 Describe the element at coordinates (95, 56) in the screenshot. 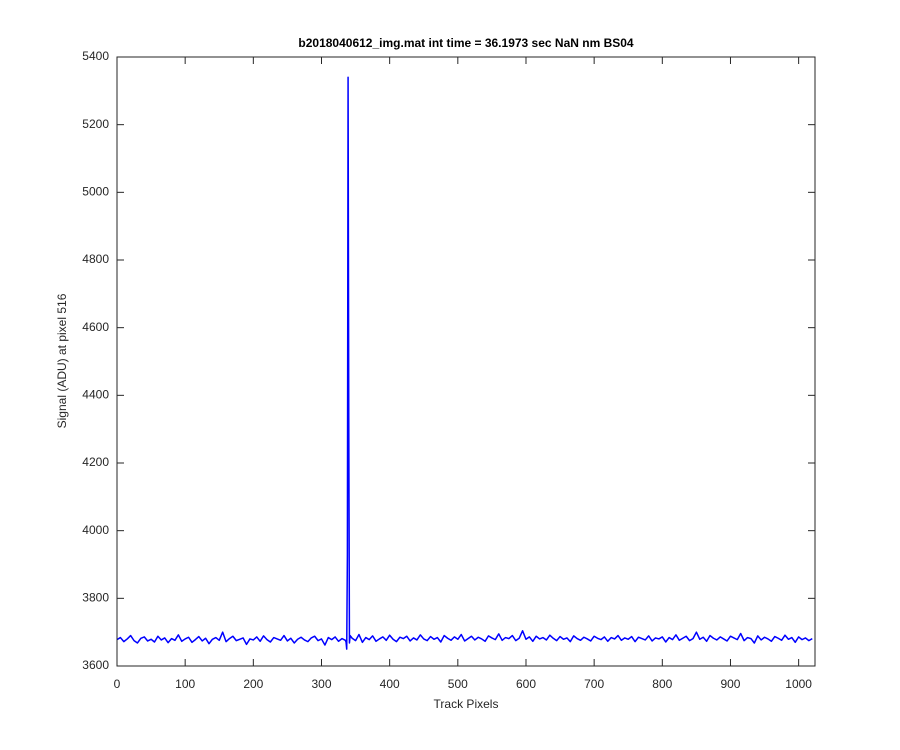

I see `y-tick-label: 5400` at that location.